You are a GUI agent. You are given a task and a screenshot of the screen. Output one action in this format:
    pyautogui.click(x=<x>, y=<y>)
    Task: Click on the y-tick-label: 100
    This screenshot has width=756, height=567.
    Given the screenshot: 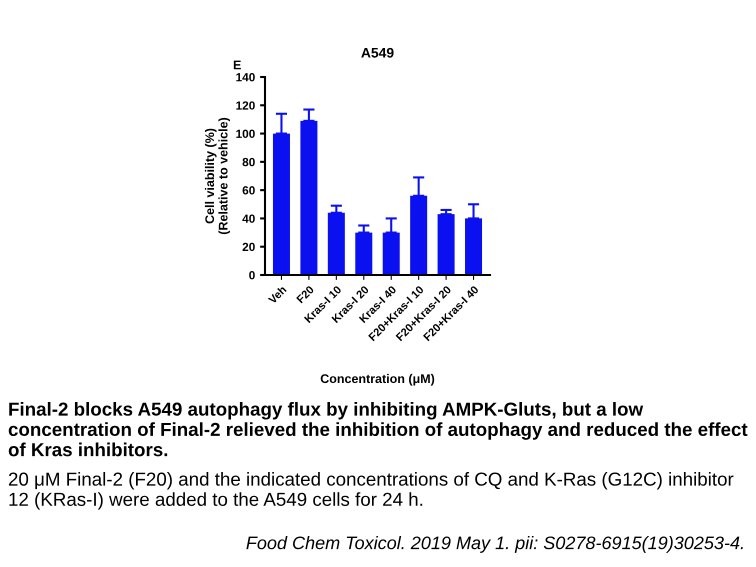 What is the action you would take?
    pyautogui.click(x=245, y=134)
    